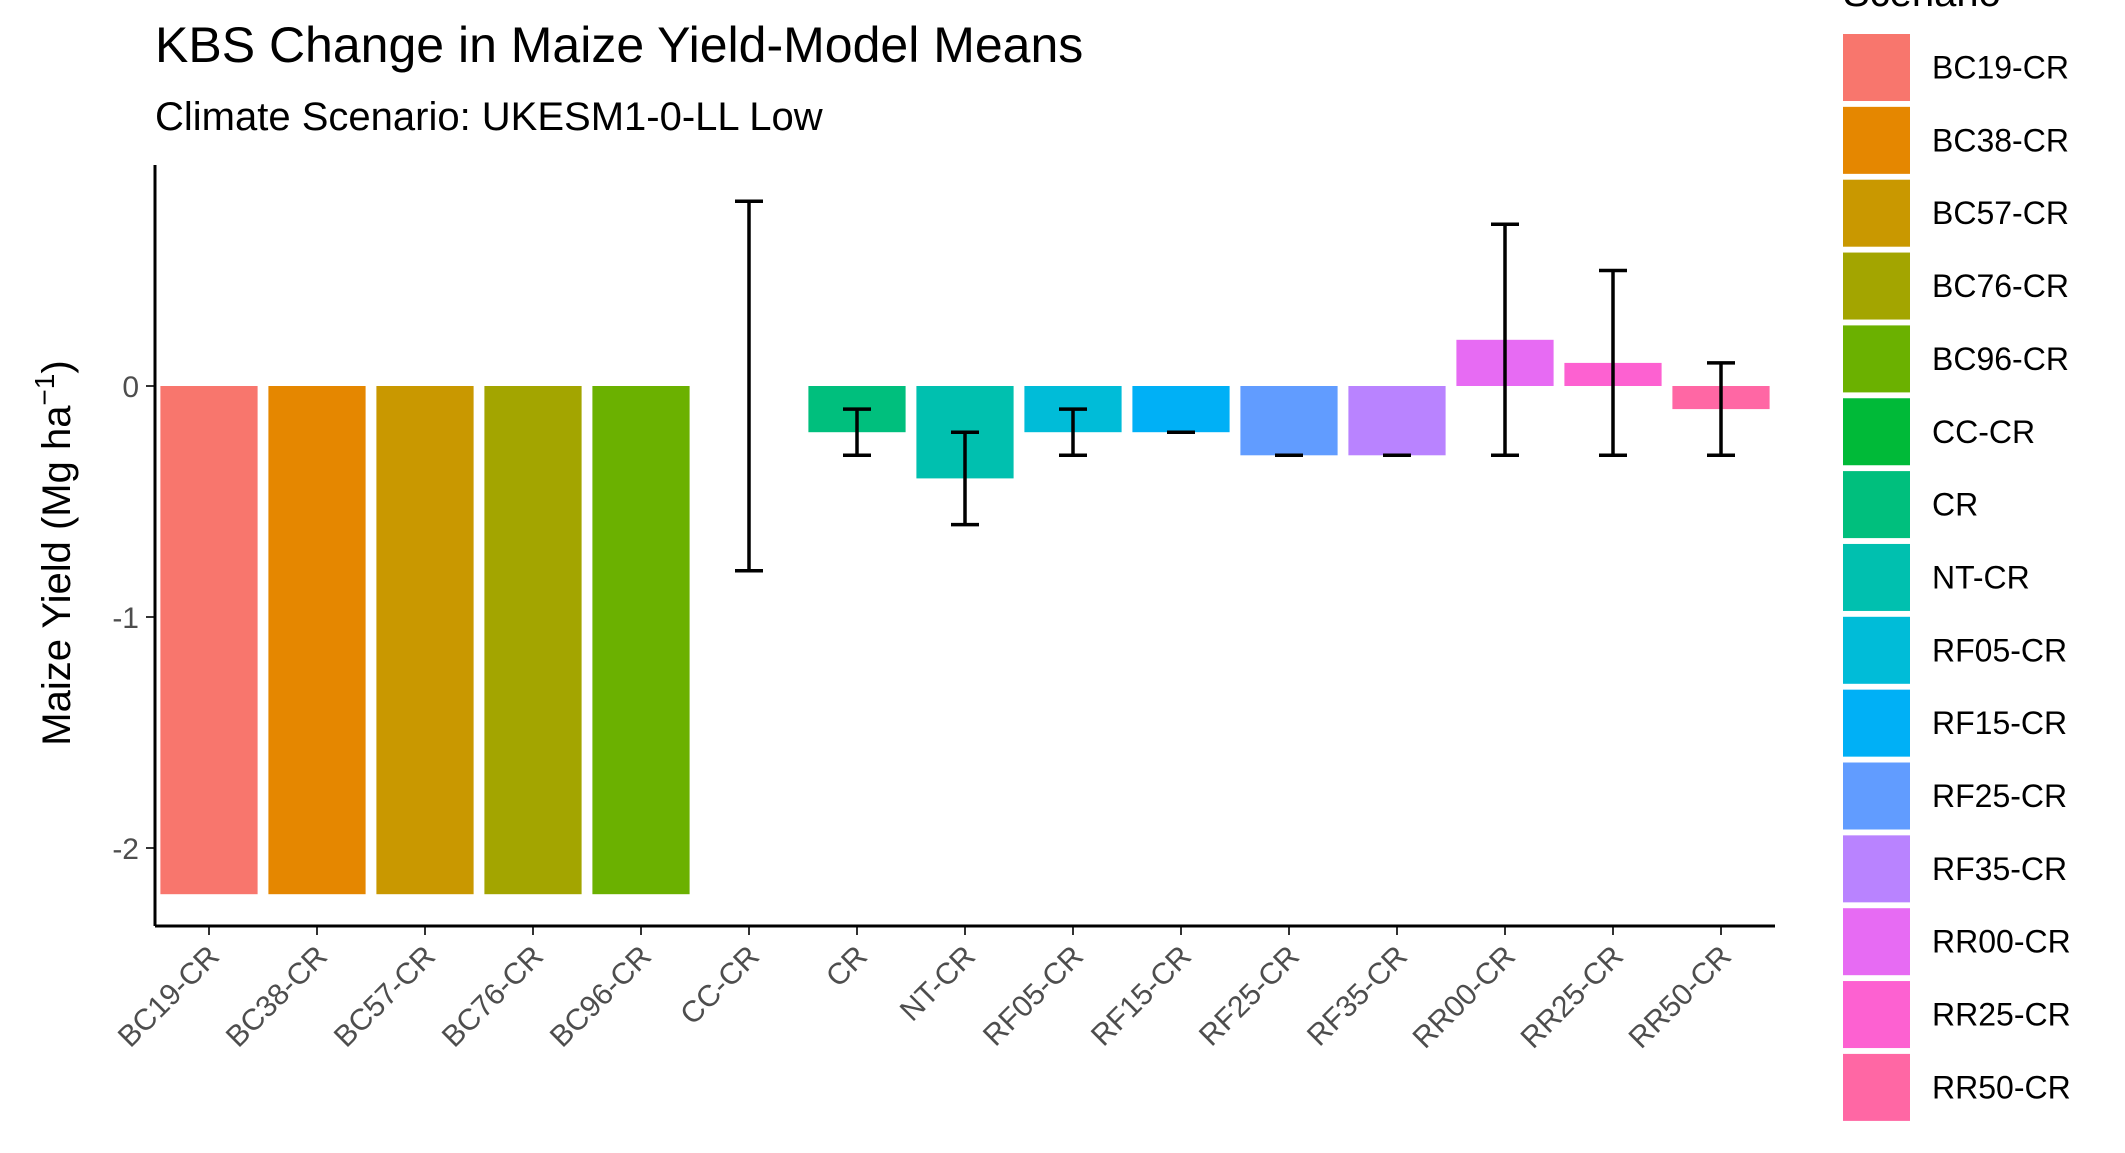  I want to click on x-tick-label: RF35-CR, so click(1357, 996).